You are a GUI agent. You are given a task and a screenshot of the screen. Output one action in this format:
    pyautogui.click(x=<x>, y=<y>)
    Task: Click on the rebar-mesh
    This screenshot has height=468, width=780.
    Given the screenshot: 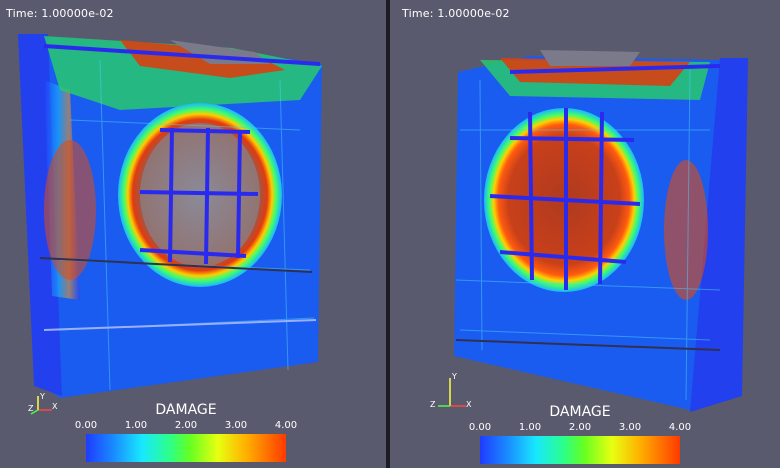 What is the action you would take?
    pyautogui.click(x=605, y=177)
    